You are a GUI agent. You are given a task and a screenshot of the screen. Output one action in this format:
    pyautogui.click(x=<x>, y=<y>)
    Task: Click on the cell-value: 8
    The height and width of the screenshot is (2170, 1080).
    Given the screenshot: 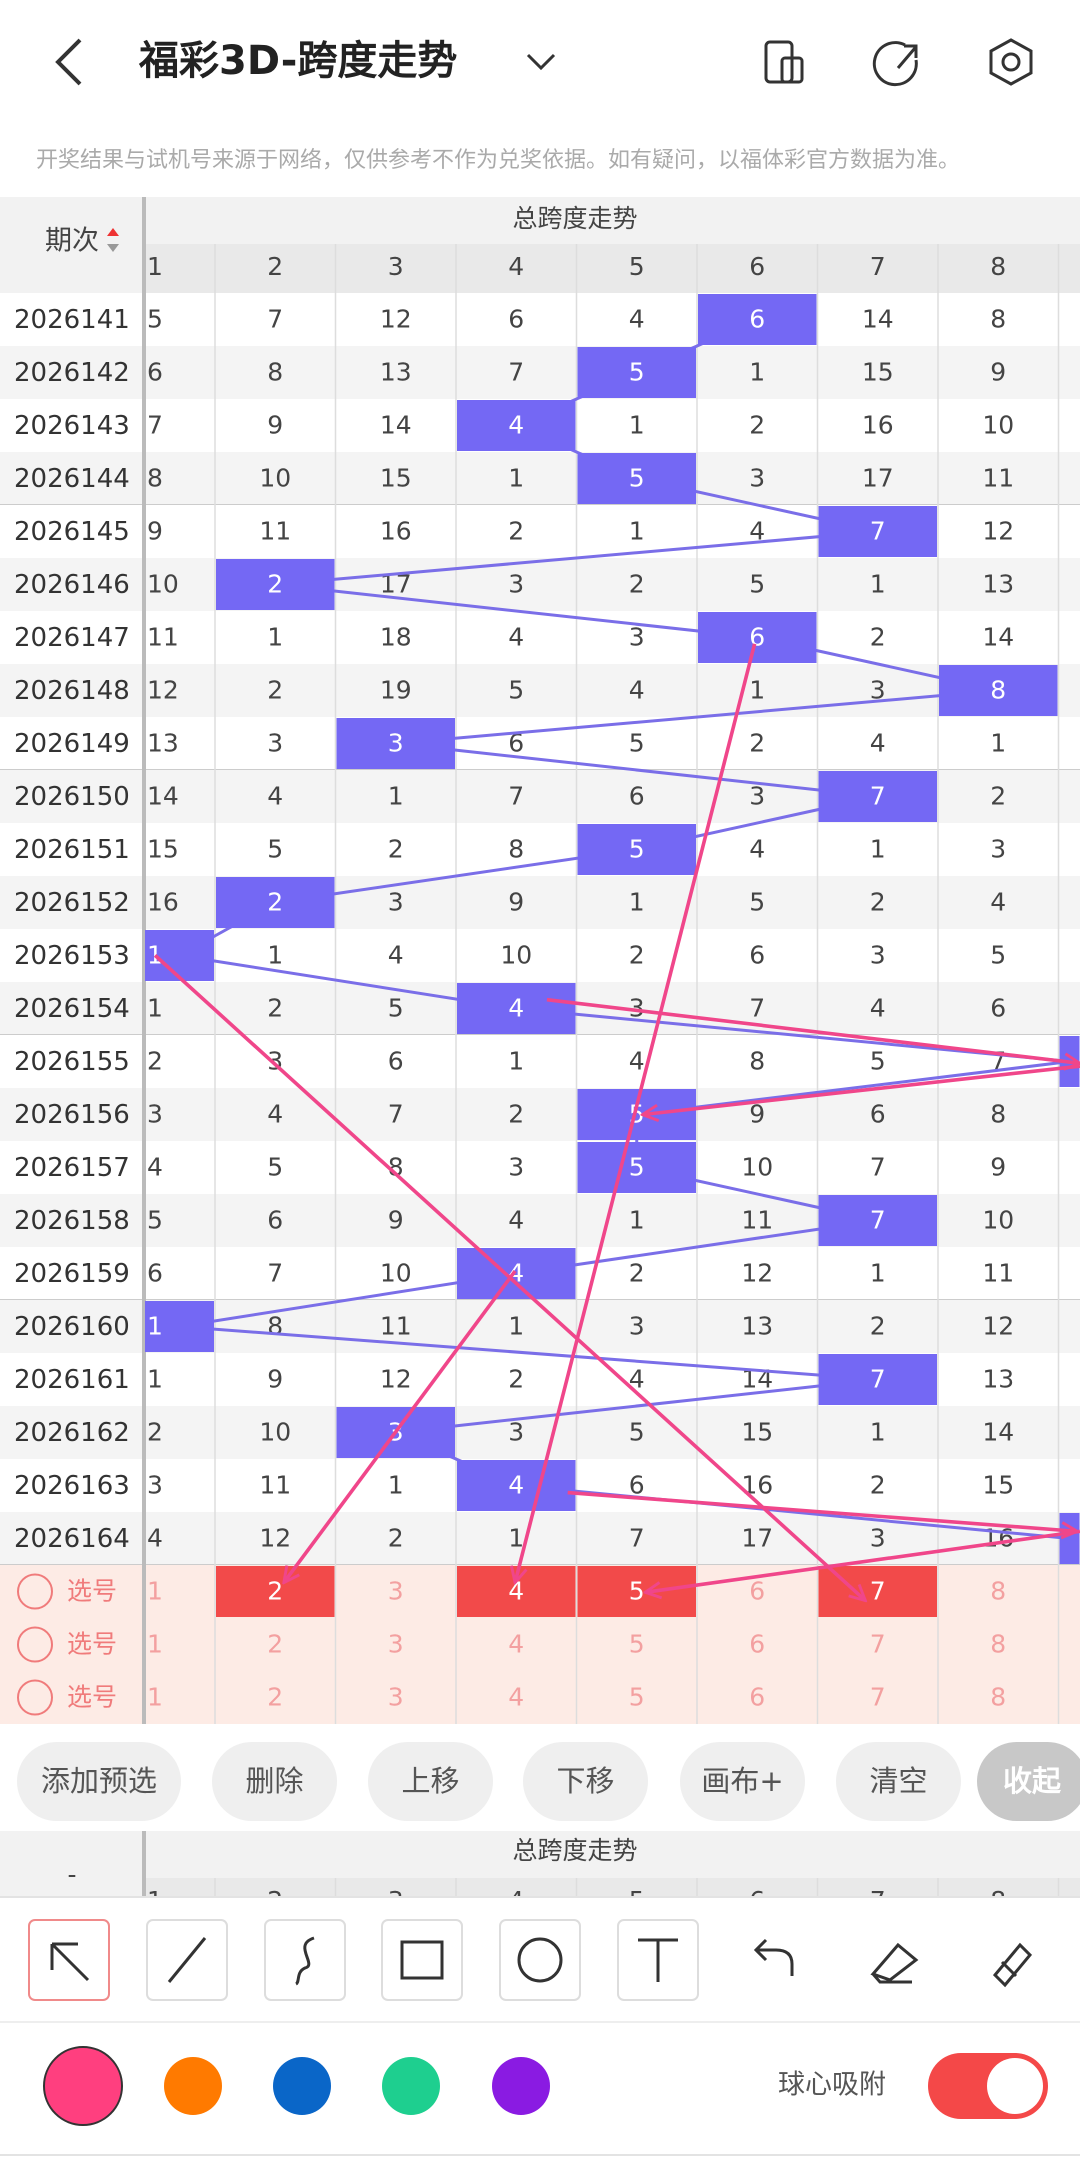 What is the action you would take?
    pyautogui.click(x=998, y=319)
    